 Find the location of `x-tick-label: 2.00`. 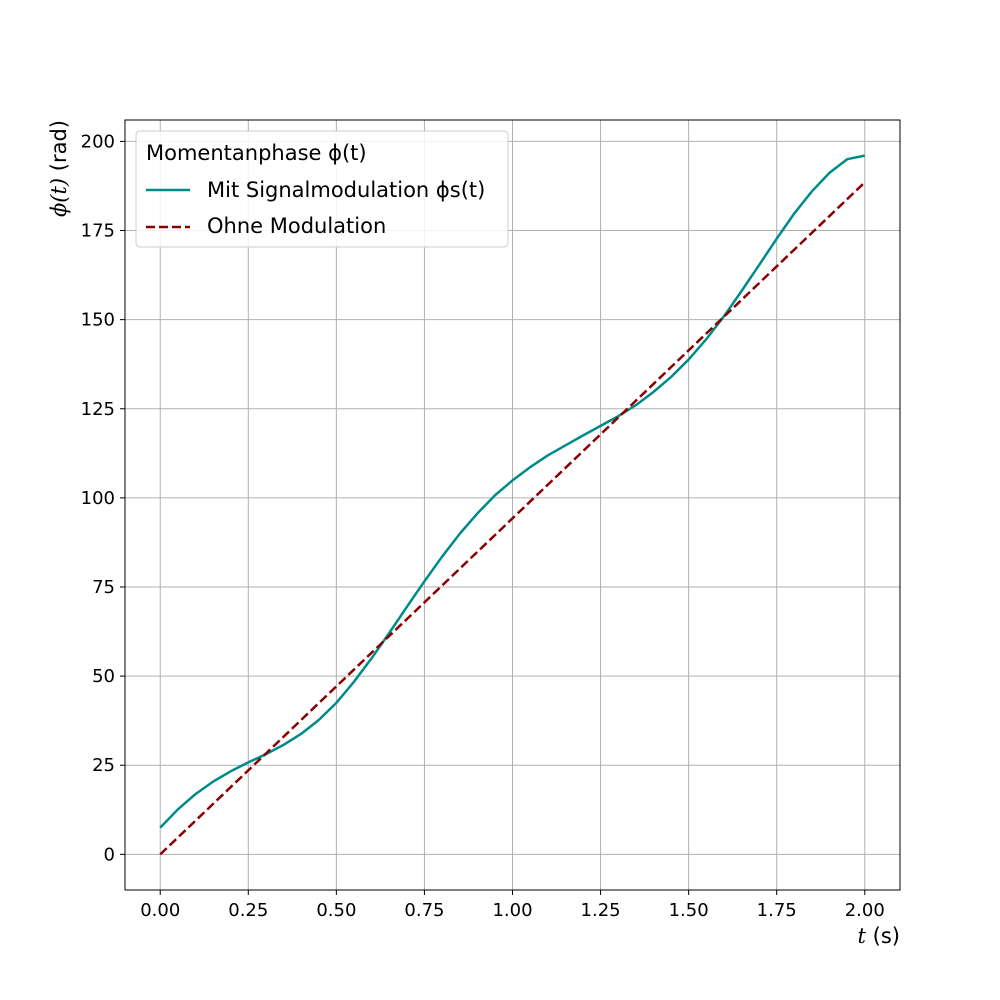

x-tick-label: 2.00 is located at coordinates (865, 910).